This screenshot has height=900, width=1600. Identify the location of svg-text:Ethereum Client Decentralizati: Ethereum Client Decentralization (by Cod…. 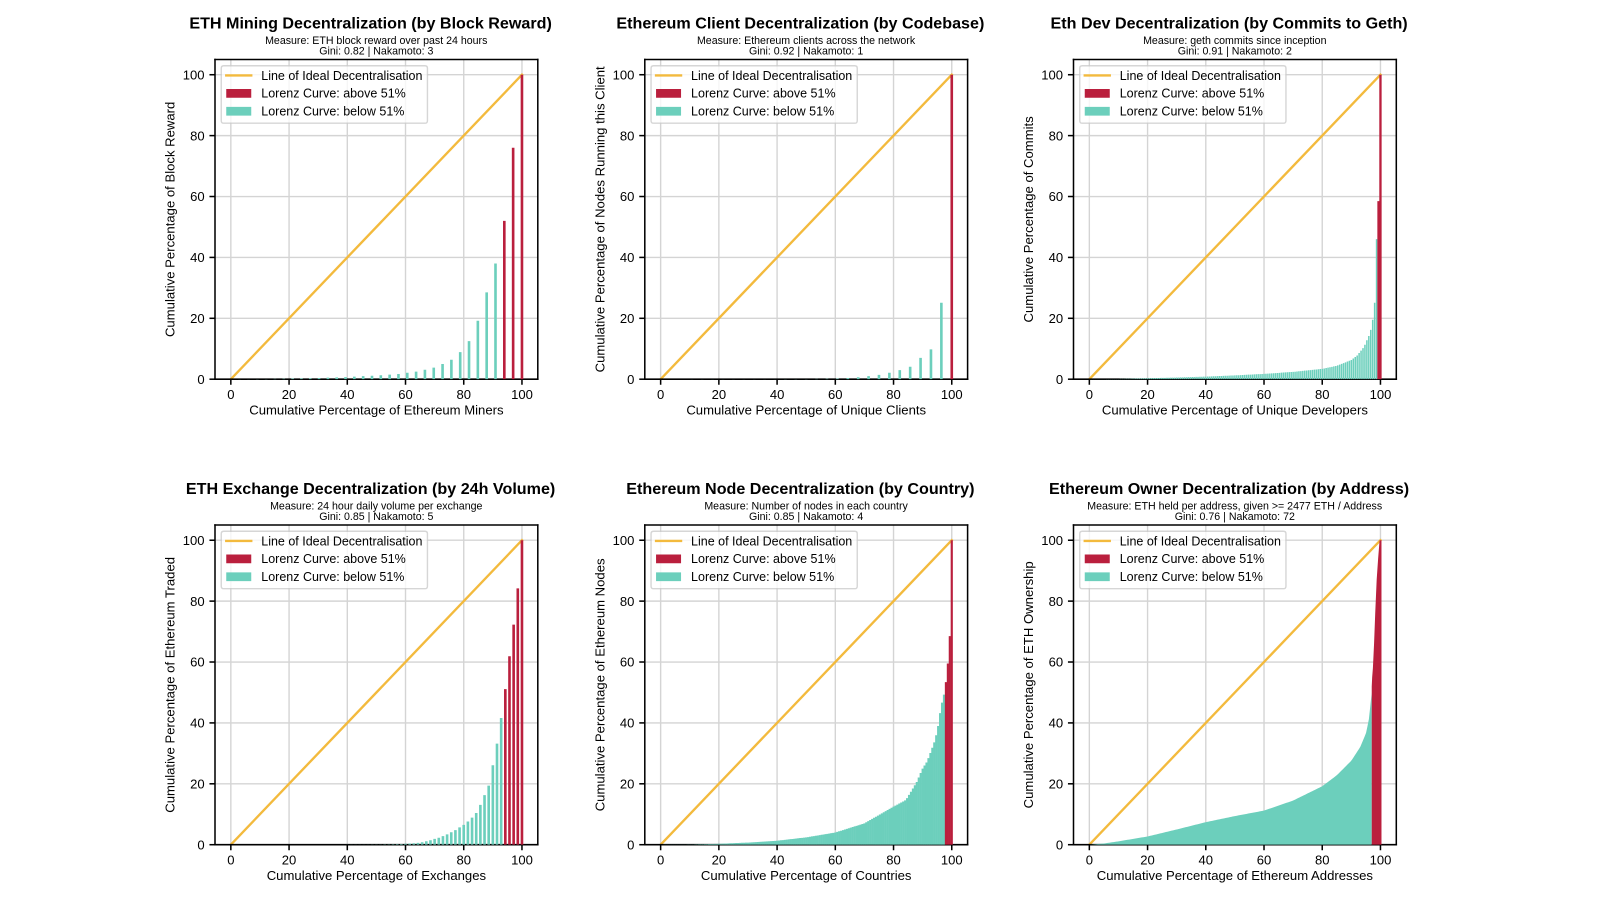
(800, 23).